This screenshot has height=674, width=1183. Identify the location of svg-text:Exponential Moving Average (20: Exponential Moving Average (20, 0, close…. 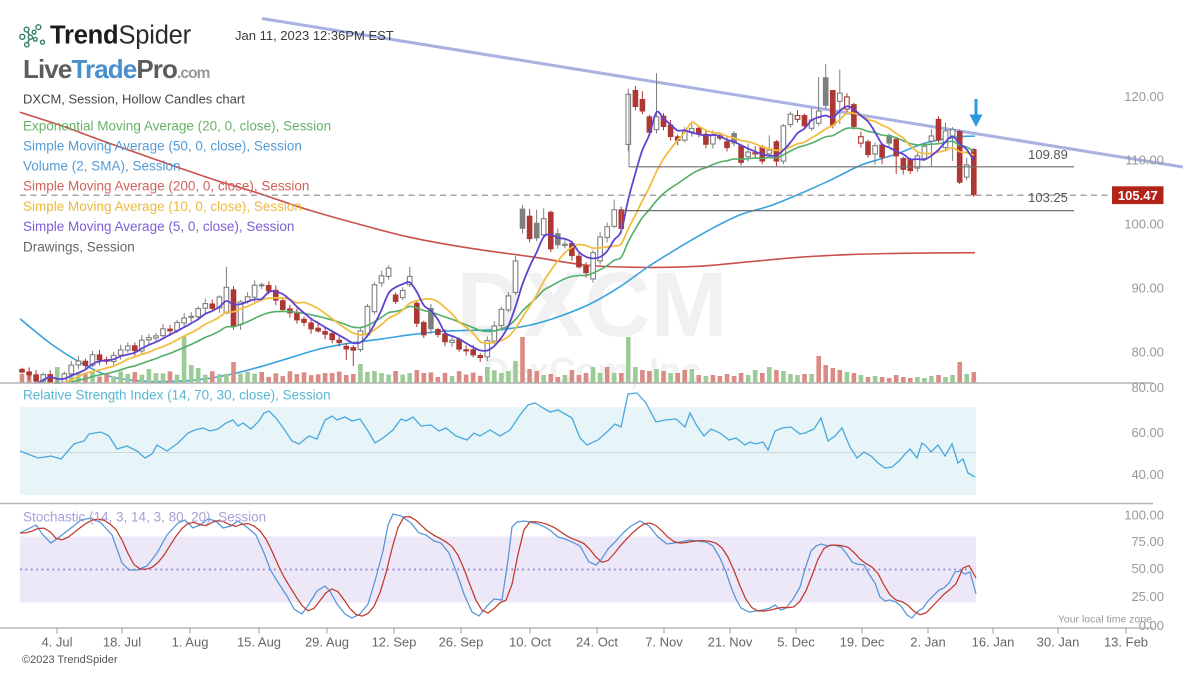
(177, 126).